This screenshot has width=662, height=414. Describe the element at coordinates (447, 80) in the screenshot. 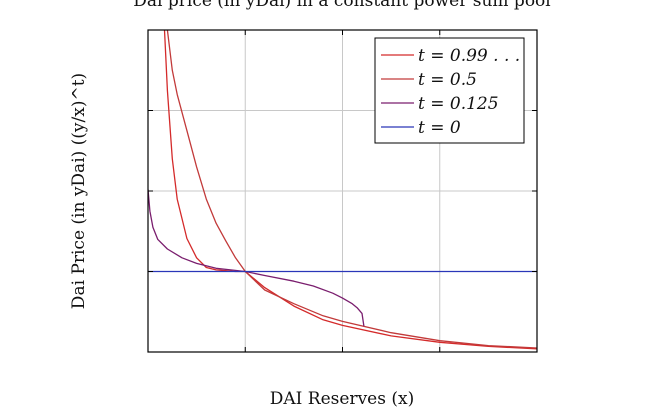

I see `legend-label-2: t = 0.5` at that location.